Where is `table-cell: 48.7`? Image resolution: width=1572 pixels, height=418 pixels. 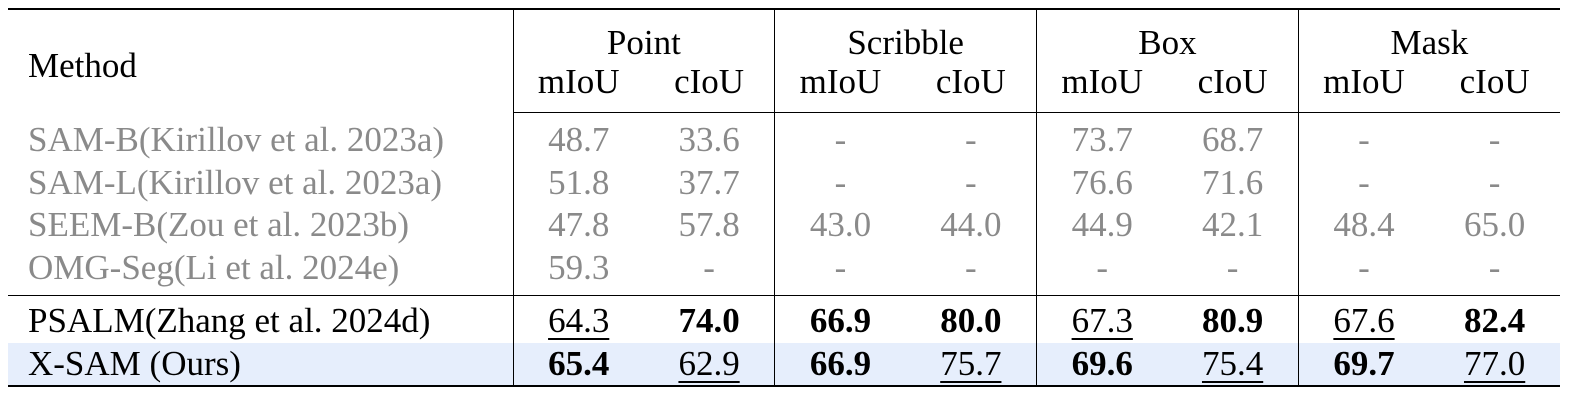 table-cell: 48.7 is located at coordinates (578, 137).